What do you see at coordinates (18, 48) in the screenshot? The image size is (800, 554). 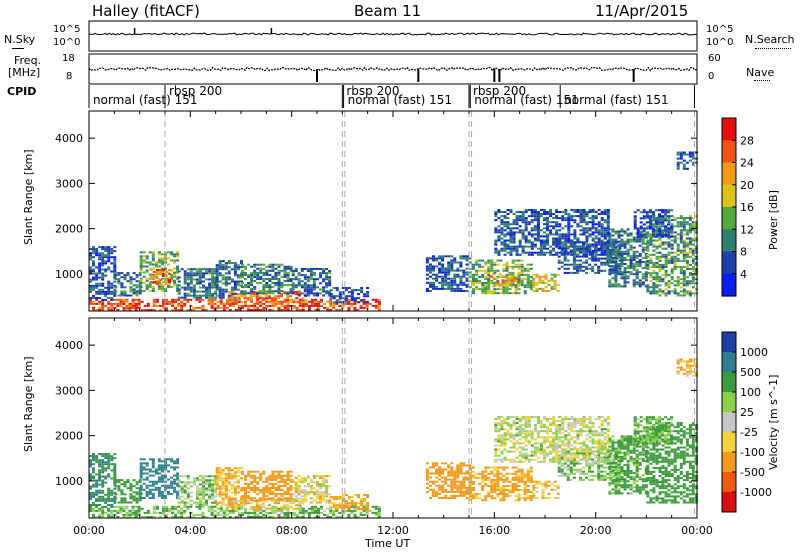 I see `nsky-legend-line` at bounding box center [18, 48].